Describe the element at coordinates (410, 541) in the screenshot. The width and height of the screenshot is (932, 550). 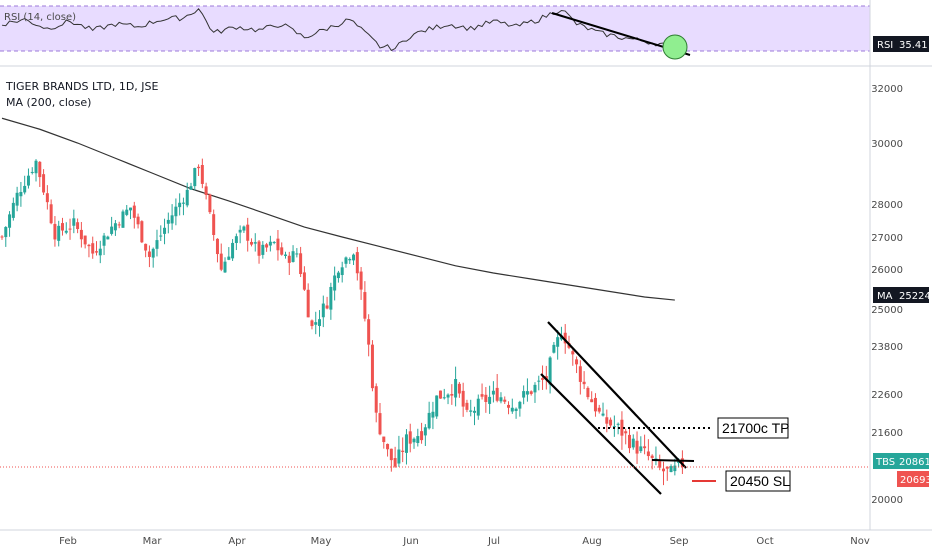
I see `x-tick-label: Jun` at that location.